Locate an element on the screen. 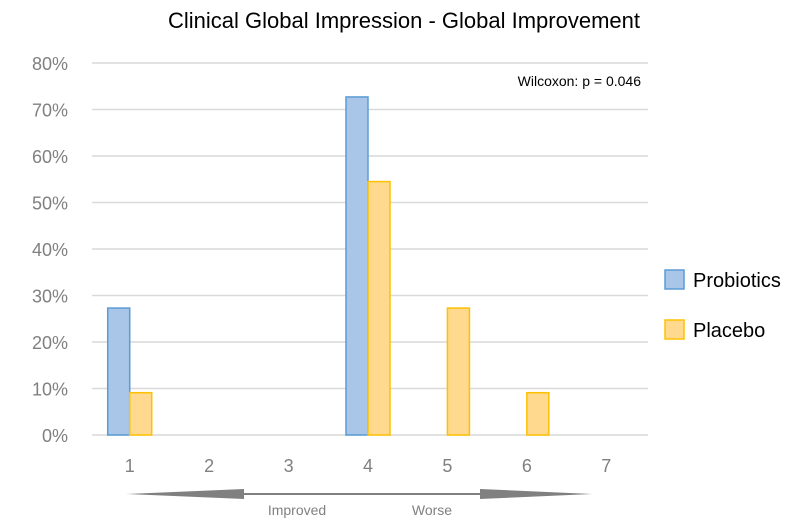  legend-label: Probiotics is located at coordinates (737, 281).